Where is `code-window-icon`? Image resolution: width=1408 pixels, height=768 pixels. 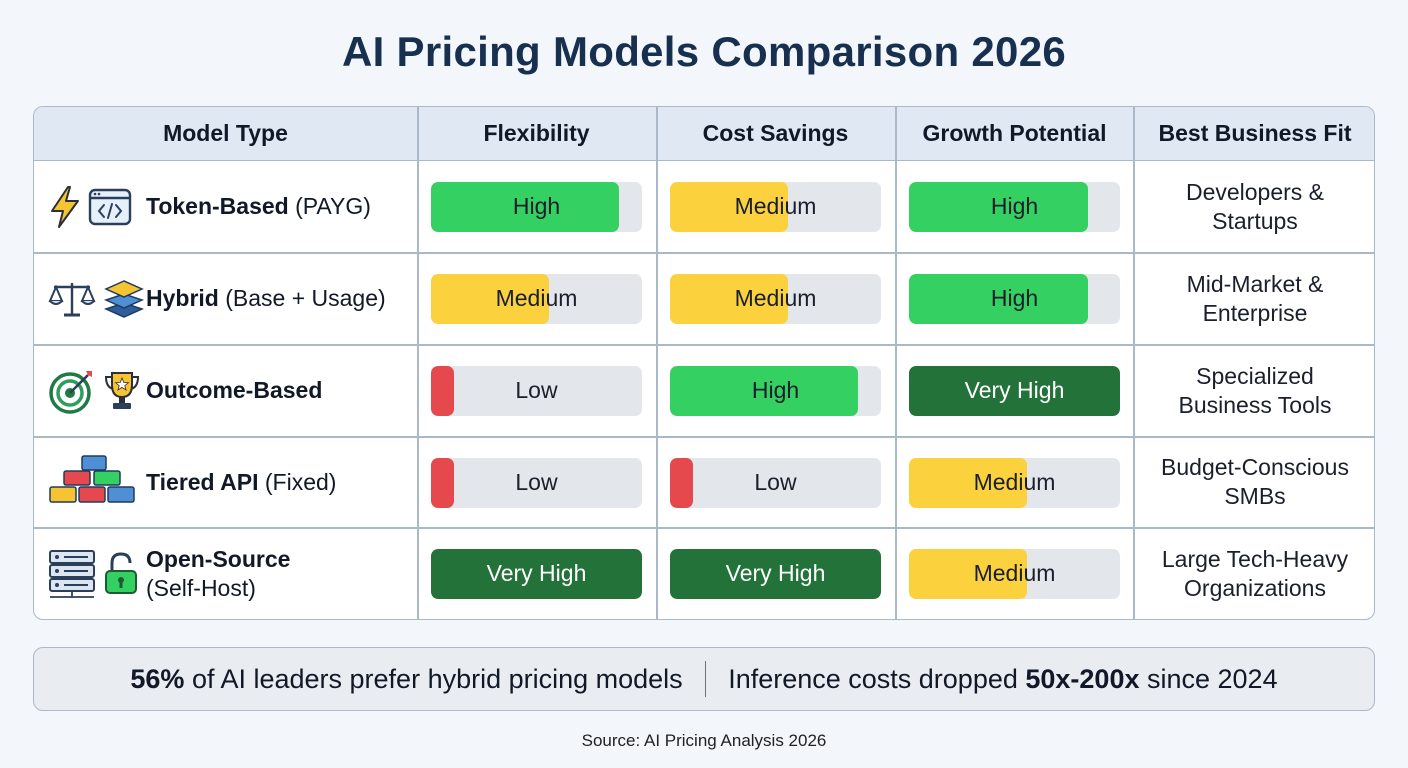
code-window-icon is located at coordinates (110, 206).